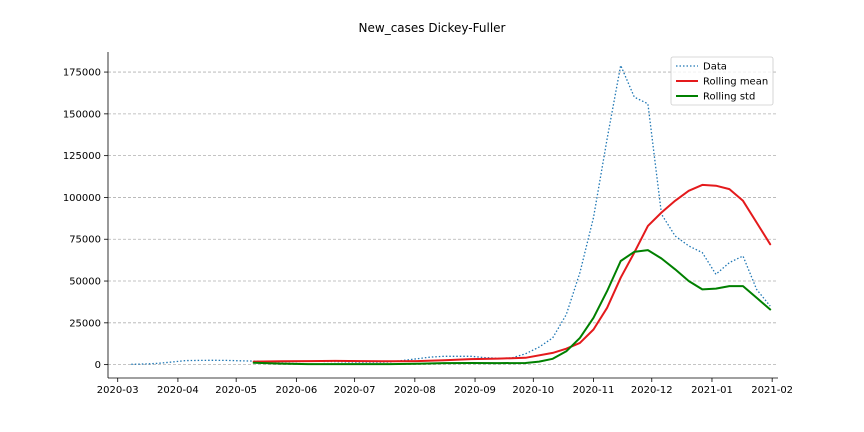 This screenshot has height=432, width=864. What do you see at coordinates (772, 390) in the screenshot?
I see `x-tick-label: 2021-02` at bounding box center [772, 390].